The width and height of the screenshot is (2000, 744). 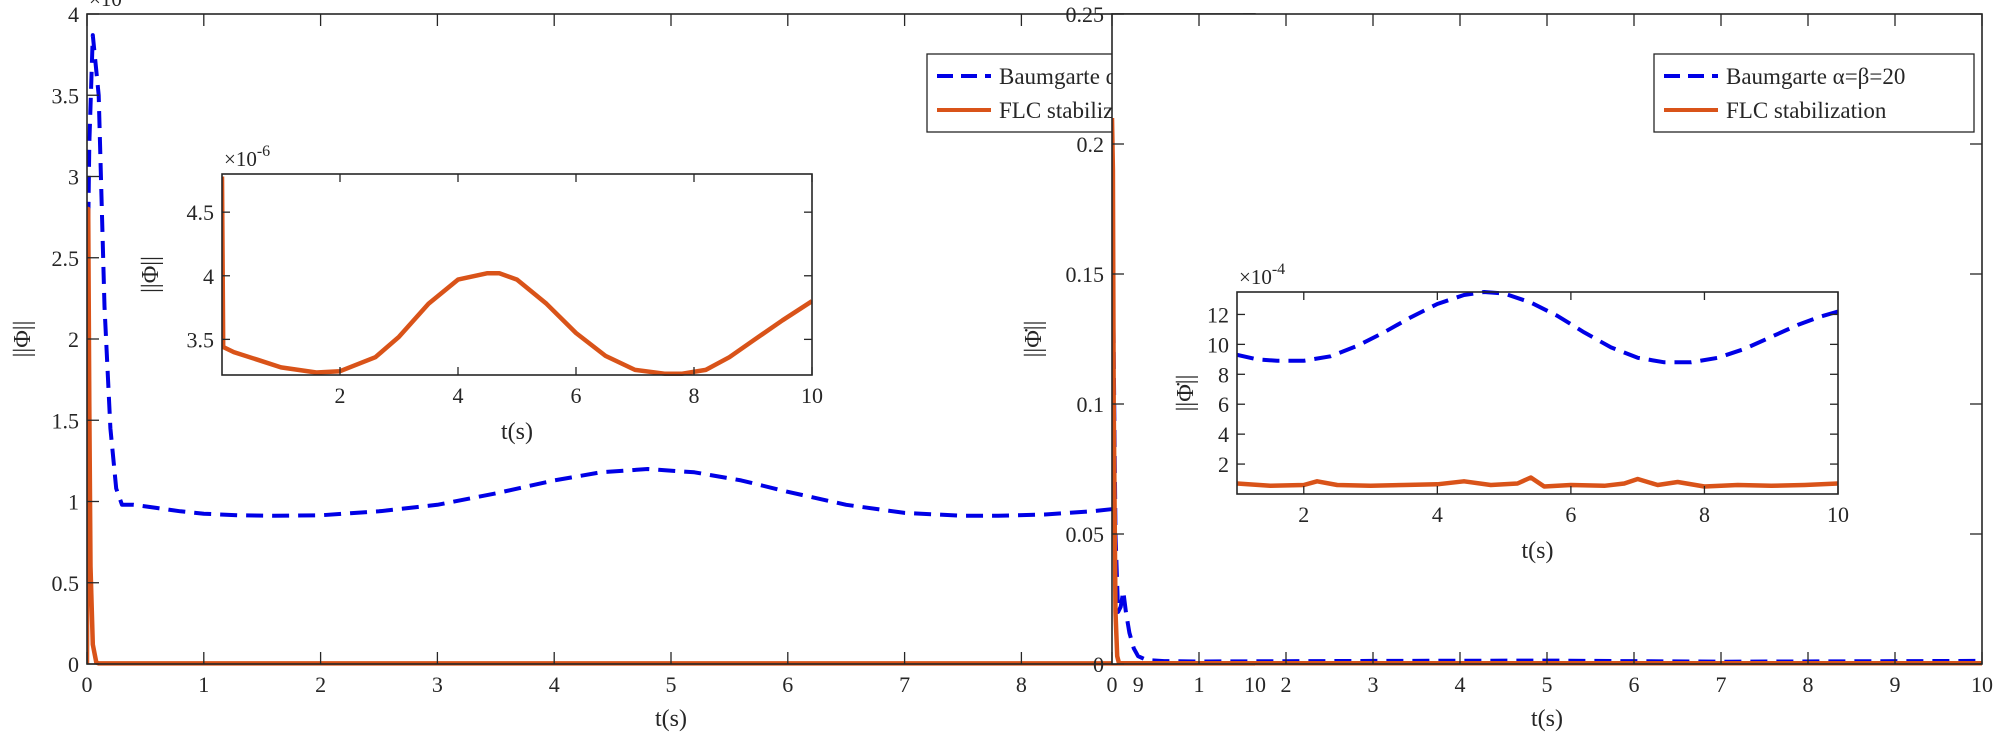 I want to click on right-inset-x-axis-label: t(s), so click(x=1538, y=551).